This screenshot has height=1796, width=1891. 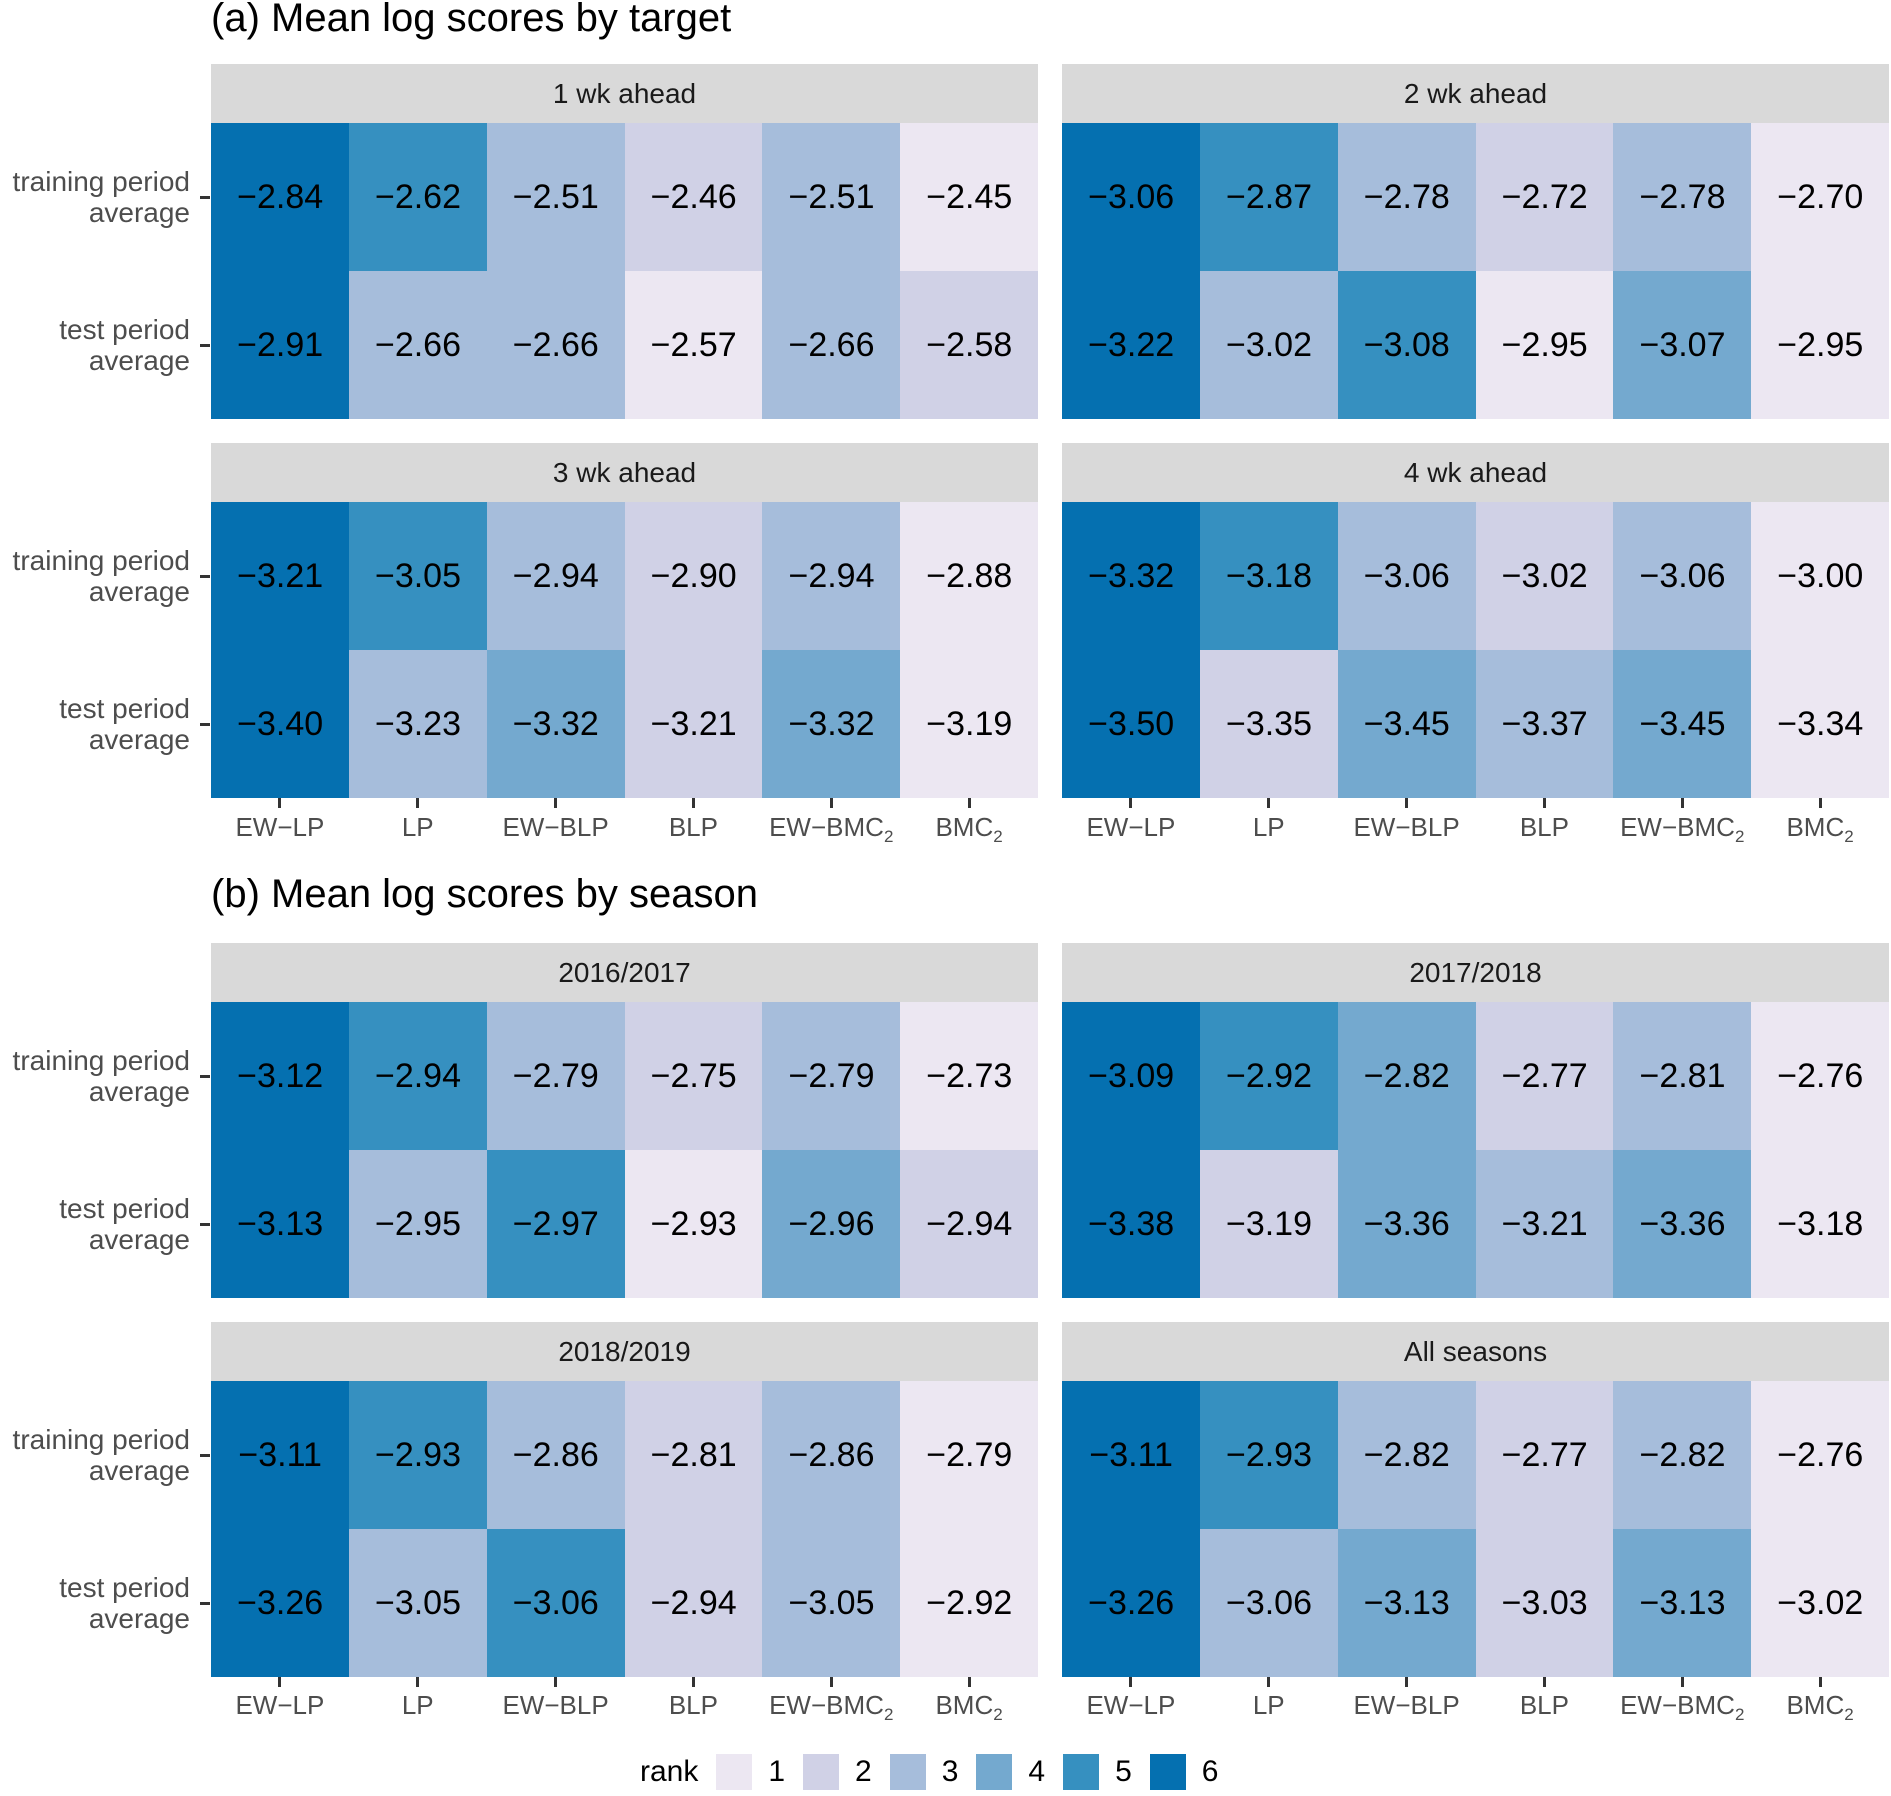 What do you see at coordinates (624, 1351) in the screenshot?
I see `panel-strip-label: 2018/2019` at bounding box center [624, 1351].